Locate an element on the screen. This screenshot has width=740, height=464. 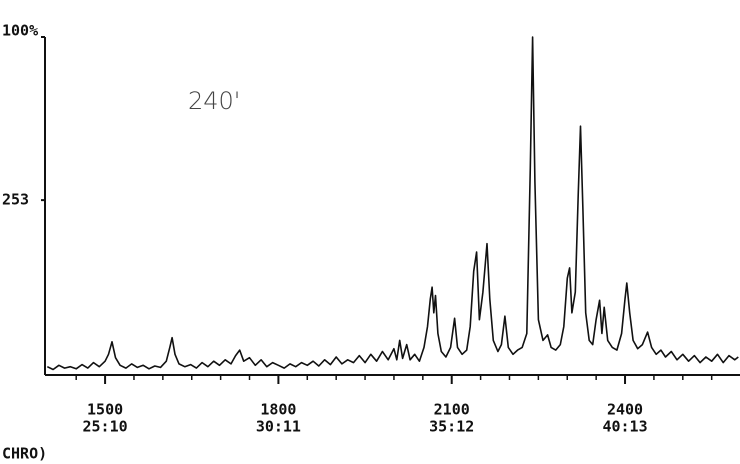
annotation: 240' is located at coordinates (214, 101).